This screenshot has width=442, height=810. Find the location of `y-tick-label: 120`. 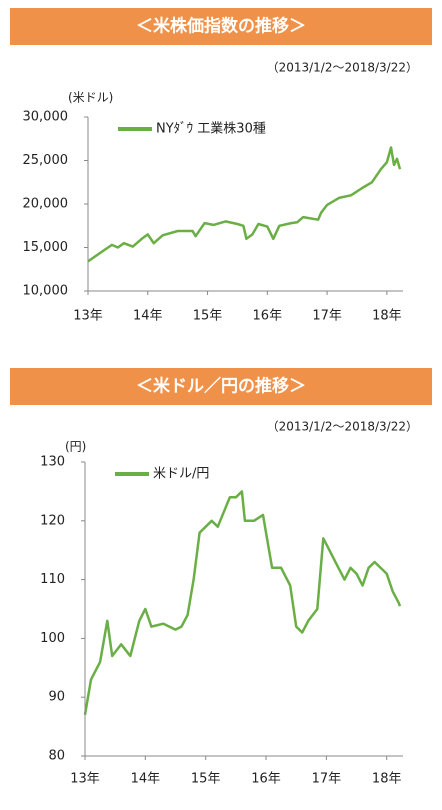

y-tick-label: 120 is located at coordinates (52, 520).